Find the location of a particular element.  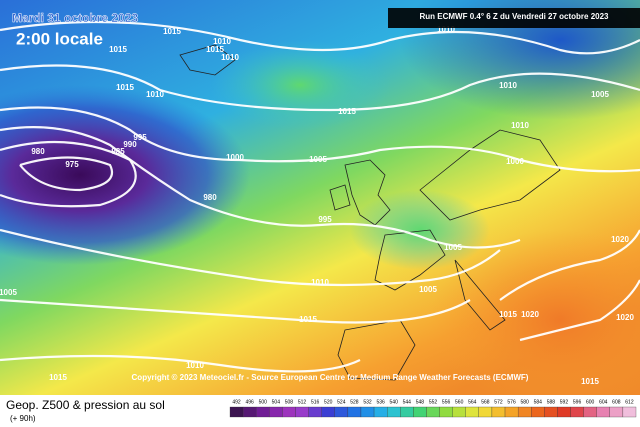

scale-label: 556 is located at coordinates (446, 402).